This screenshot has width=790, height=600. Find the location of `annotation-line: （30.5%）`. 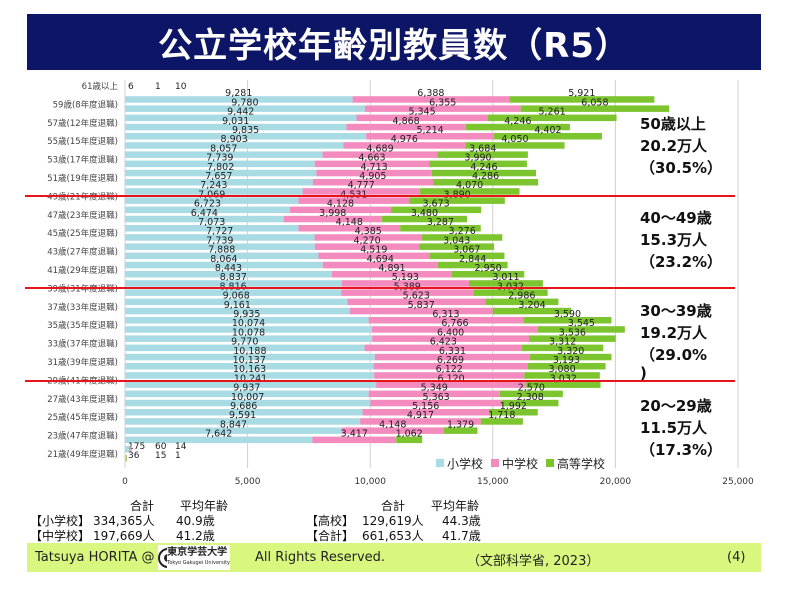

annotation-line: （30.5%） is located at coordinates (681, 168).